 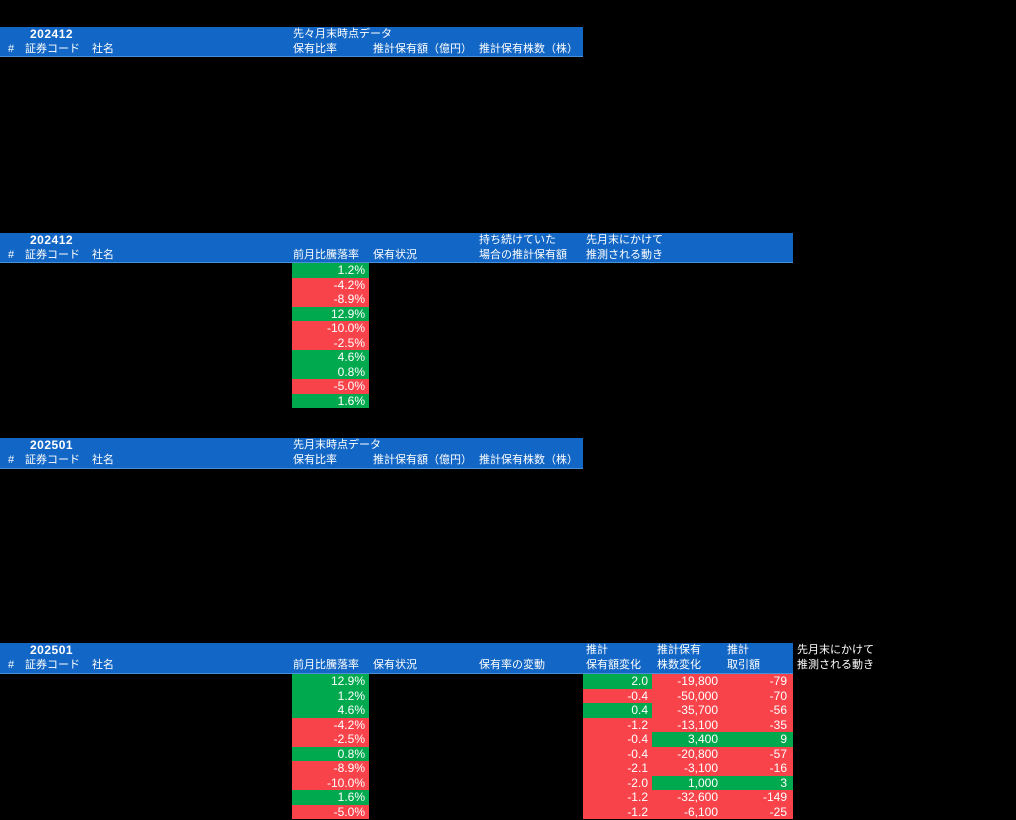 I want to click on section4-title-row: 202501 推計 推計保有 推計 先月末にかけて, so click(x=437, y=650).